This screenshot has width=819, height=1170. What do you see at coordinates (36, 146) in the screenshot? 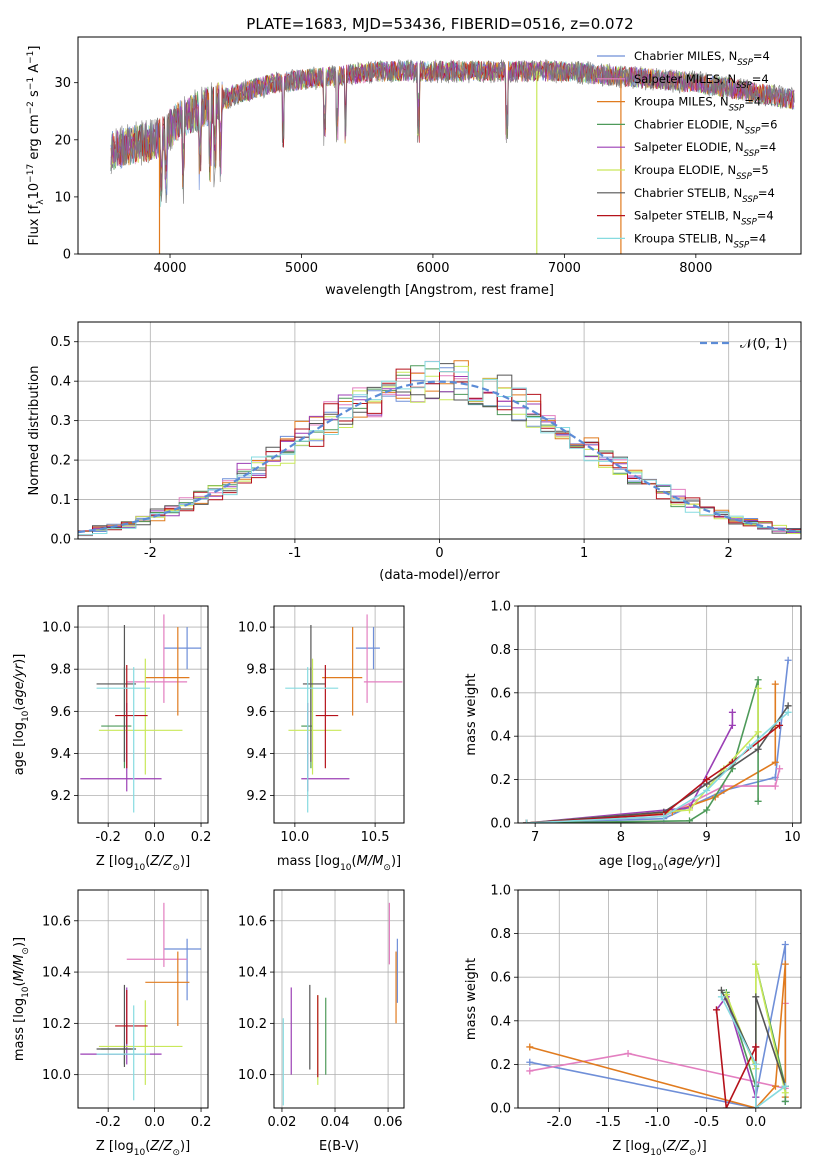
I see `y-axis-label: Flux [fλ10−17 erg cm−2 s−1 A−1]` at bounding box center [36, 146].